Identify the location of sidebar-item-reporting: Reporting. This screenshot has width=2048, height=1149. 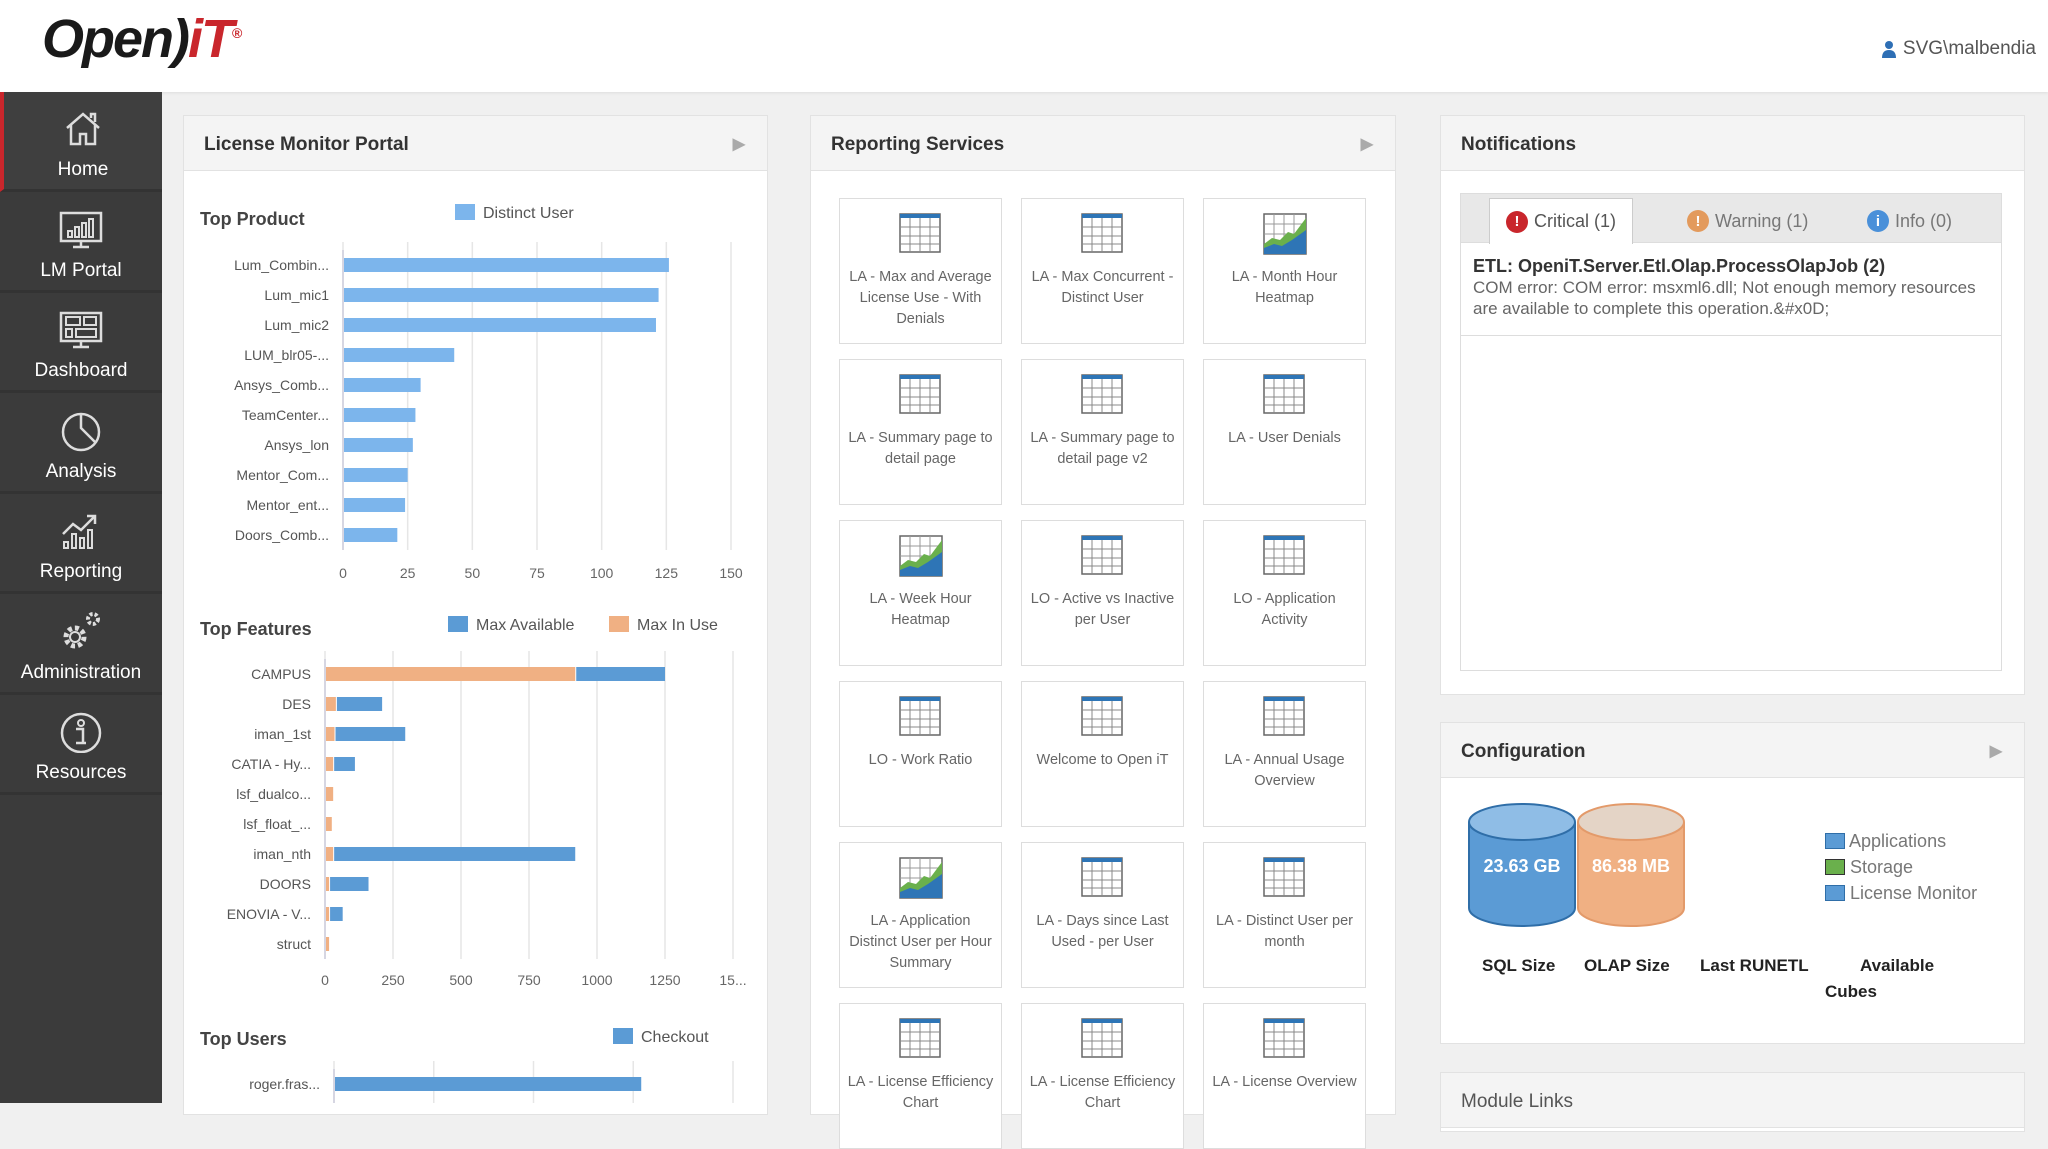
(81, 544).